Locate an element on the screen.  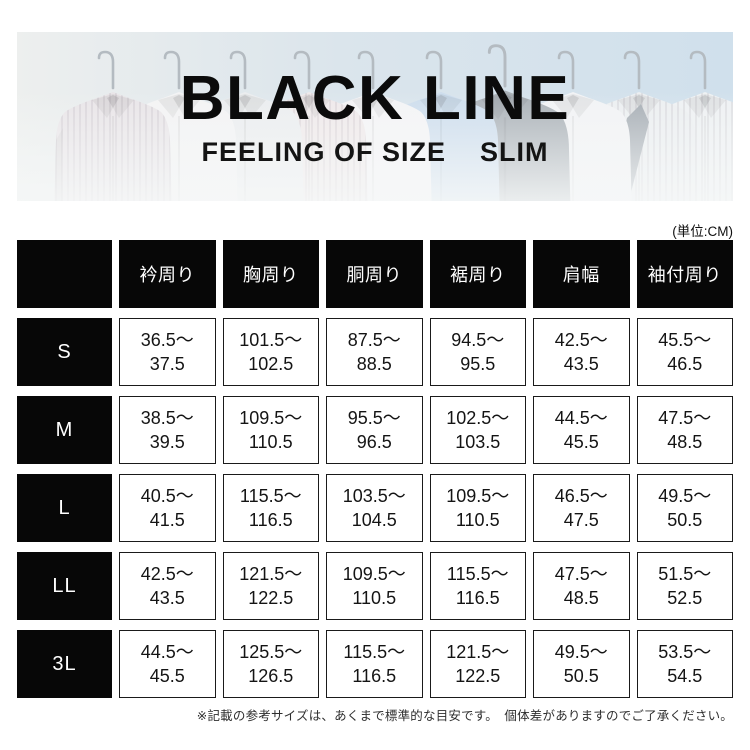
size-value-cell: 53.5〜 54.5 is located at coordinates (684, 664).